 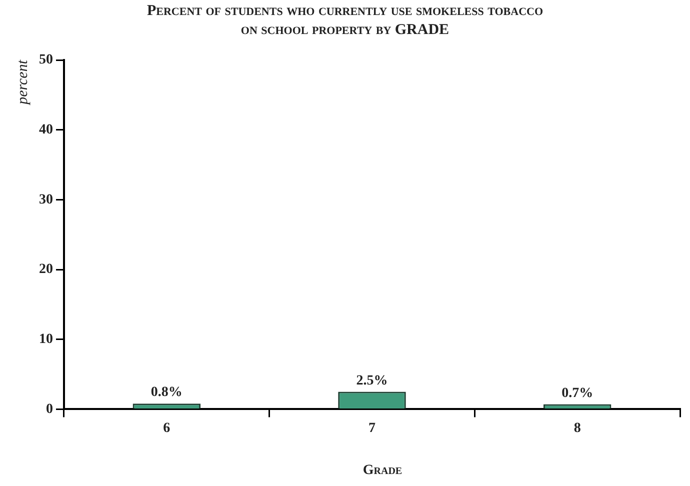 I want to click on y-tick-label: 50, so click(x=46, y=60).